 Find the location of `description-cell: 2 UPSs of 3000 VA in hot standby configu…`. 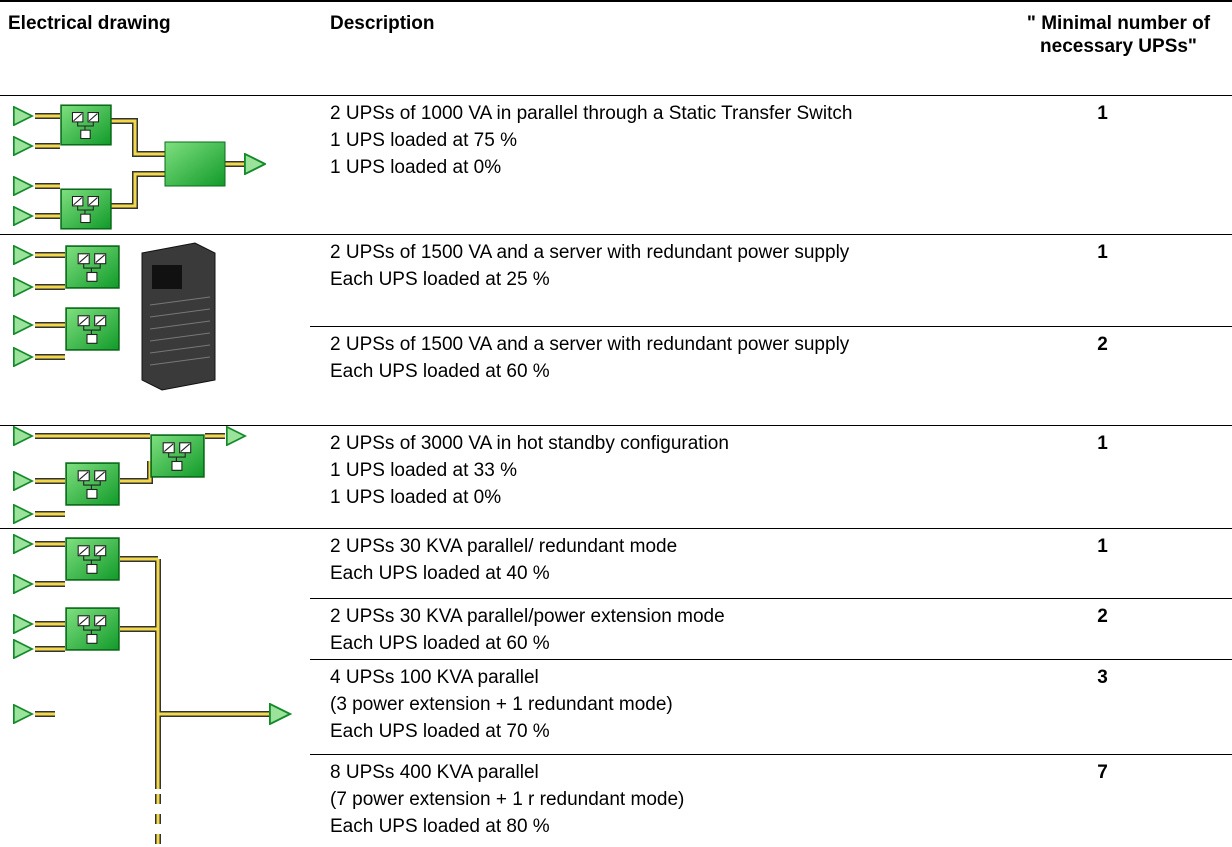

description-cell: 2 UPSs of 3000 VA in hot standby configu… is located at coordinates (647, 477).